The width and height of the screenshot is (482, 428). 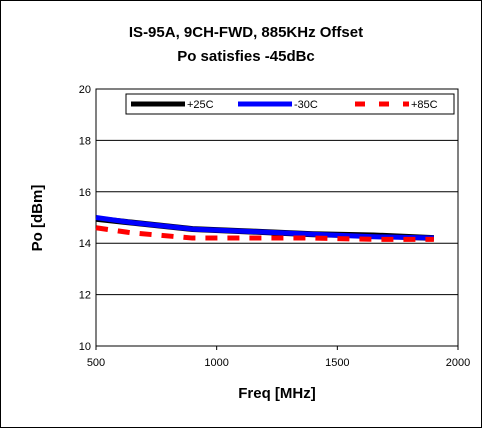 I want to click on legend-label-0: +25C, so click(x=200, y=105).